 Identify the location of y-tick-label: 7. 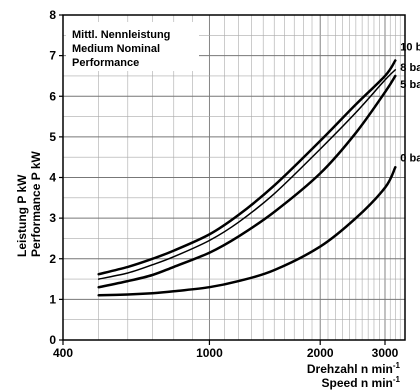
(52, 56).